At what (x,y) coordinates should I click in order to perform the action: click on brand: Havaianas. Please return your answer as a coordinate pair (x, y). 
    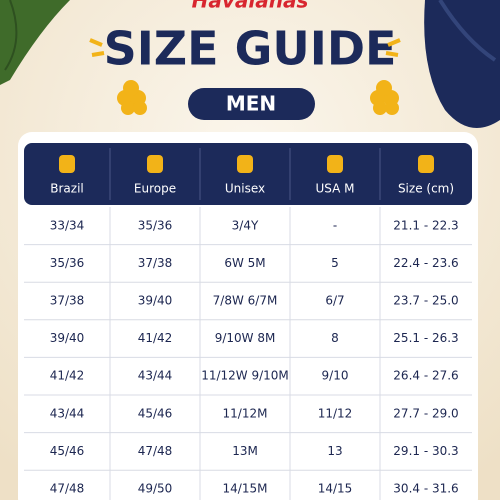
    Looking at the image, I should click on (250, 6).